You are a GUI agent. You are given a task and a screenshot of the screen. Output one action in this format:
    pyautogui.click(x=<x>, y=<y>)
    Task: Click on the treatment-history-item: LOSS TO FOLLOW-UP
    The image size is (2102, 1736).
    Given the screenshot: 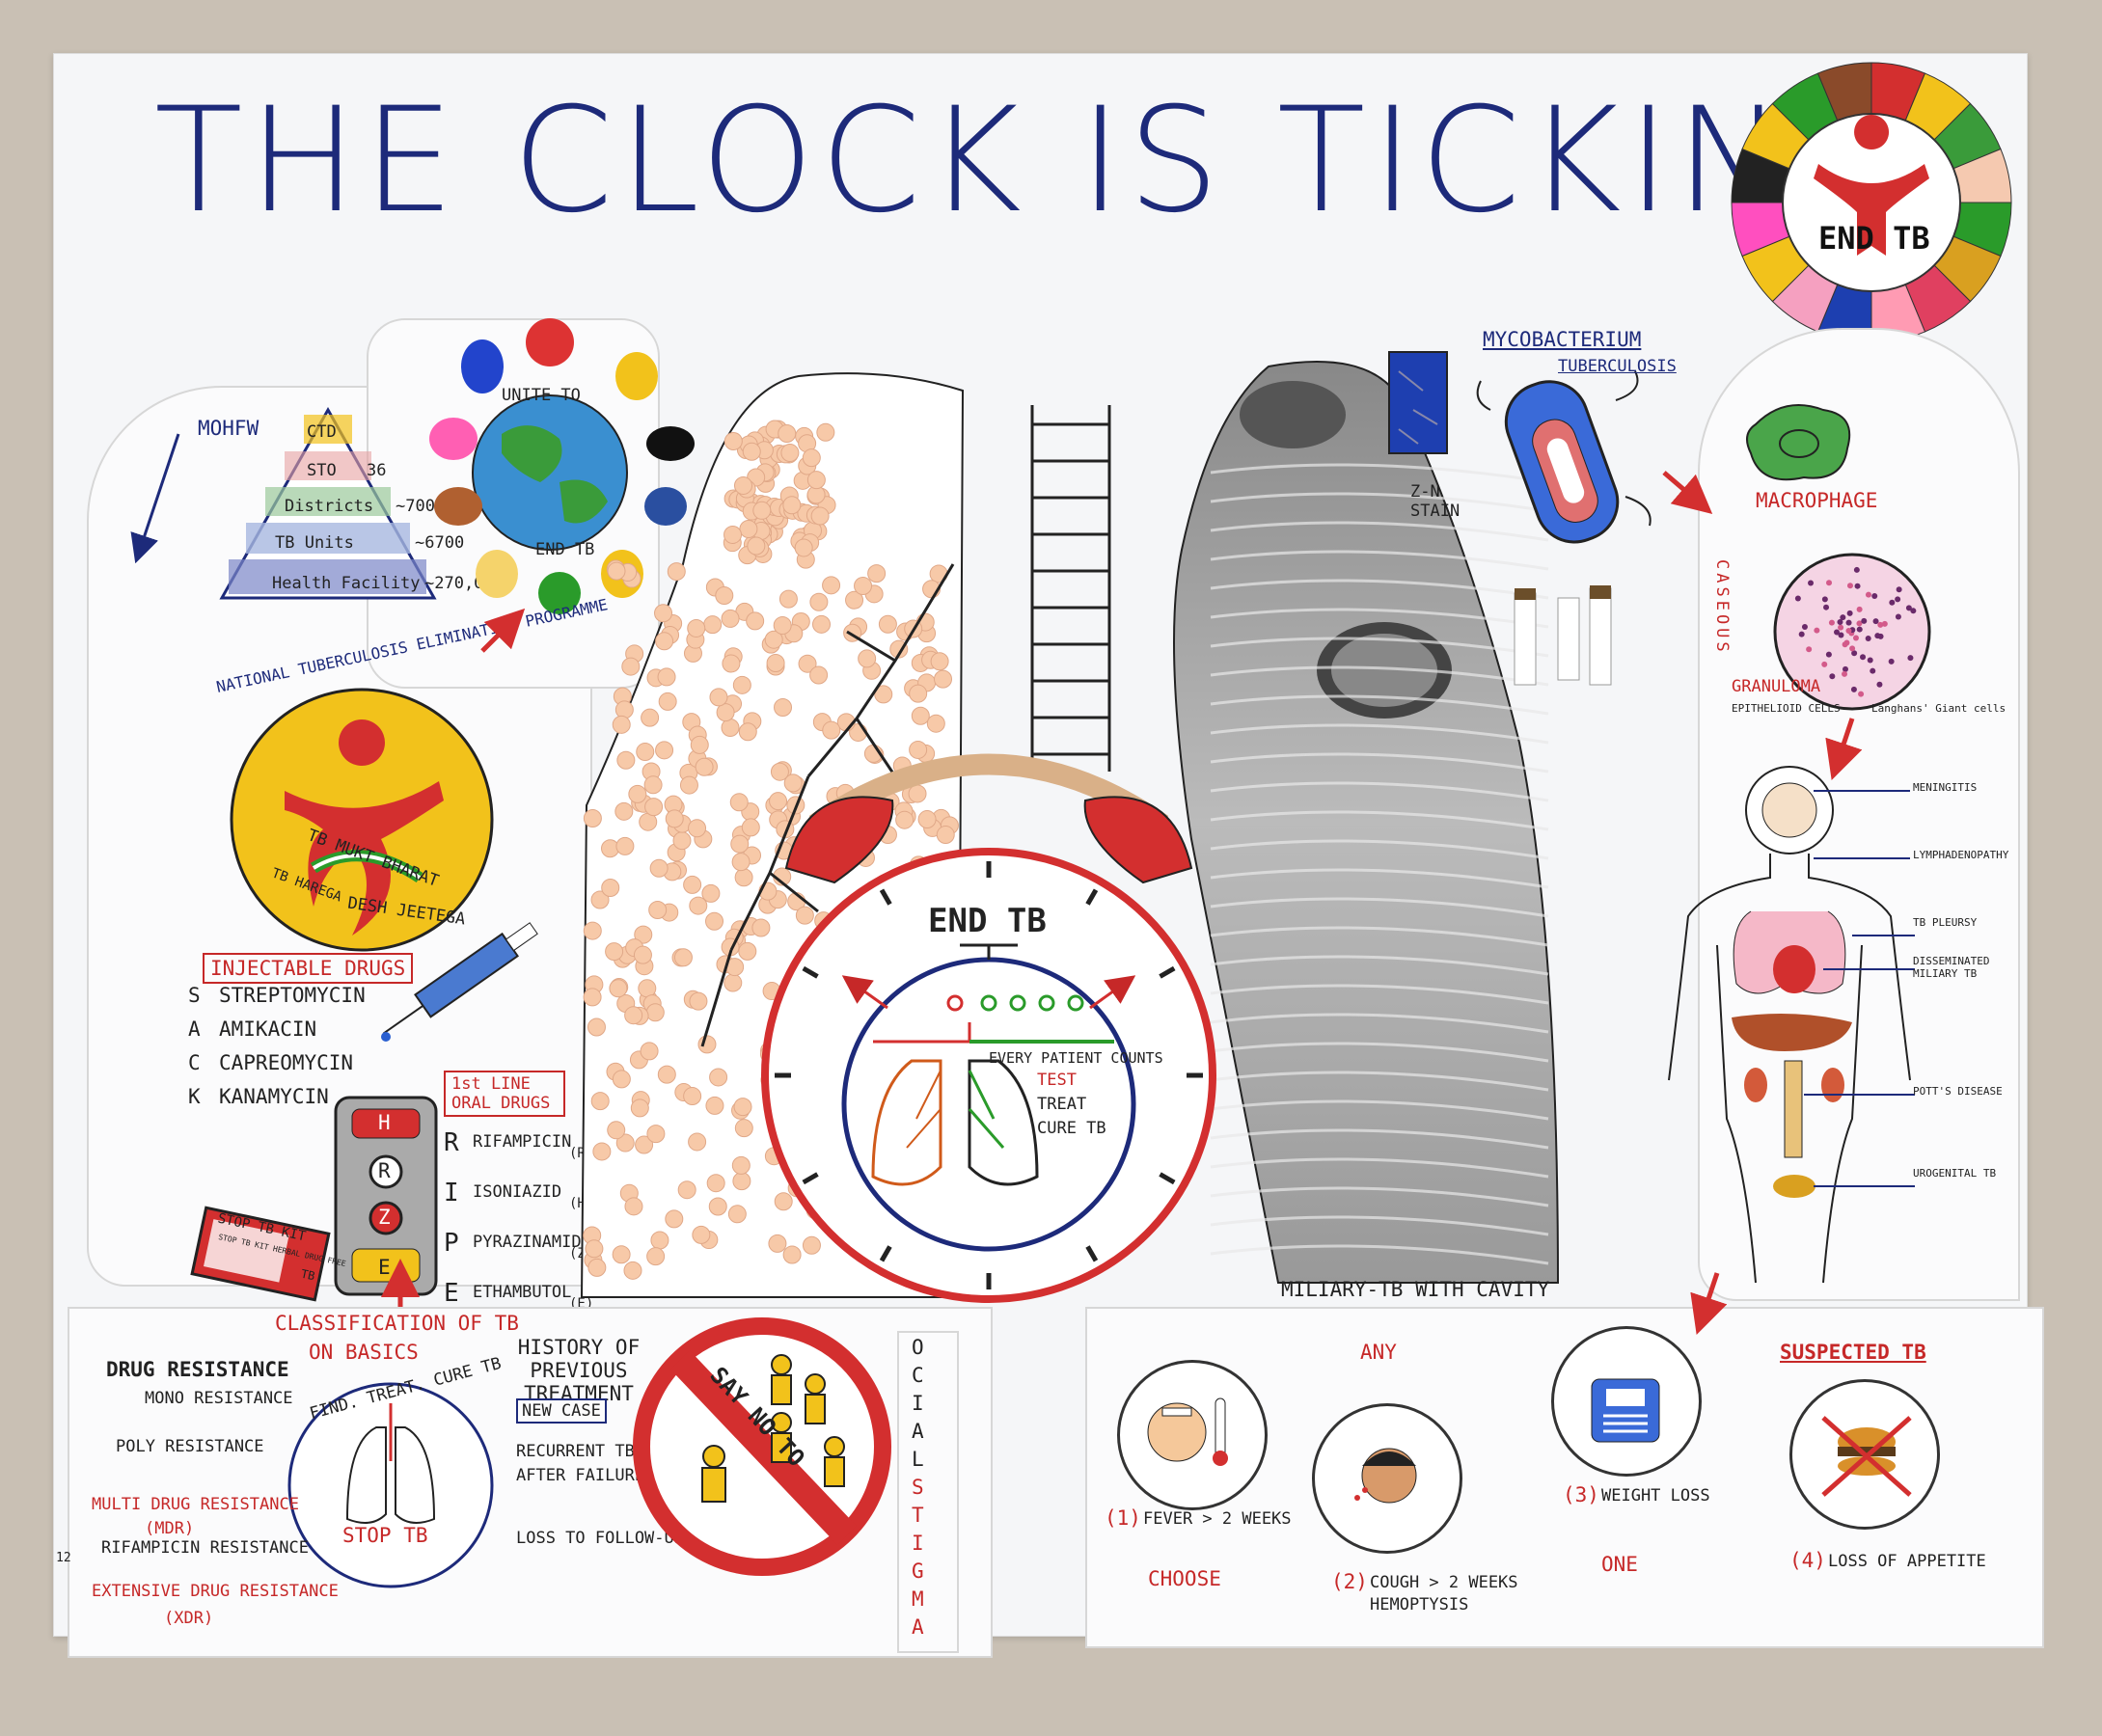 What is the action you would take?
    pyautogui.click(x=600, y=1538)
    